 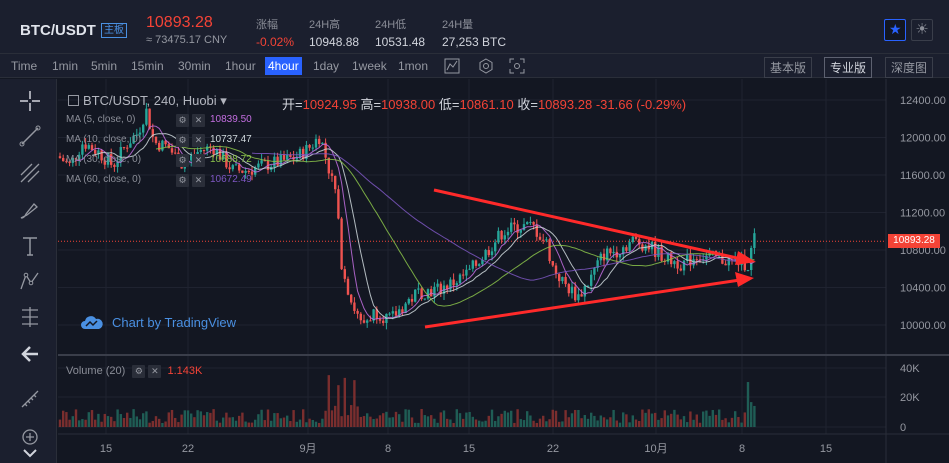 I want to click on tf-1mon: 1mon, so click(x=413, y=66).